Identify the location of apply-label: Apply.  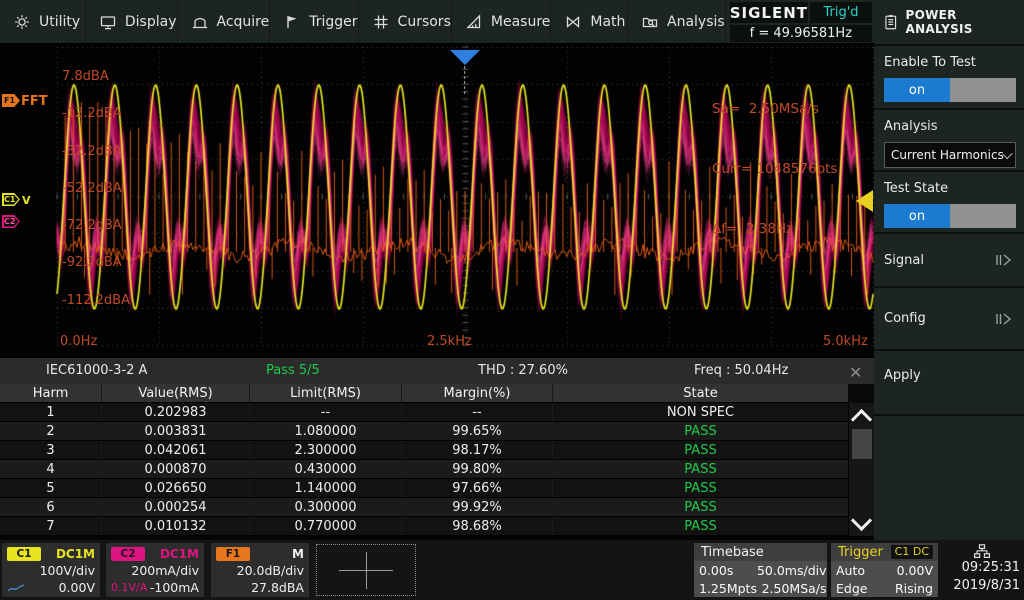
(902, 375).